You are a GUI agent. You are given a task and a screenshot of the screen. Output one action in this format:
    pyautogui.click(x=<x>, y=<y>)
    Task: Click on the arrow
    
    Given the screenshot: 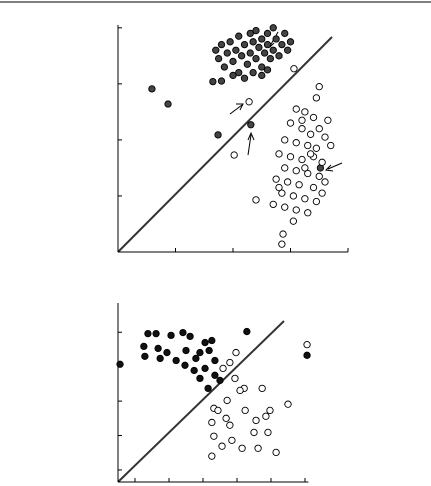 What is the action you would take?
    pyautogui.click(x=249, y=145)
    